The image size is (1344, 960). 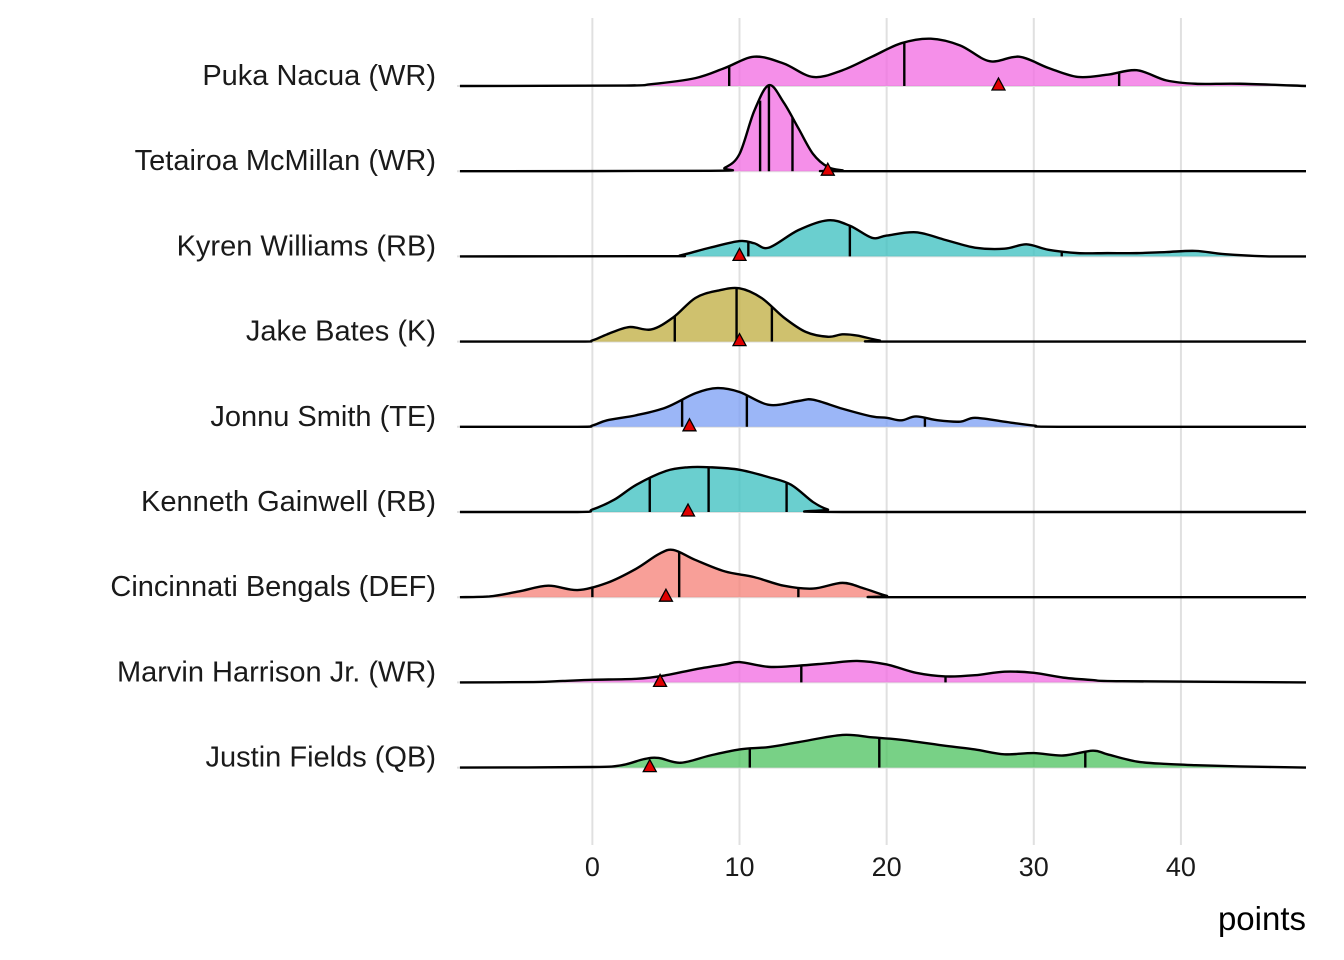 I want to click on x-tick-label: 30, so click(x=1034, y=867).